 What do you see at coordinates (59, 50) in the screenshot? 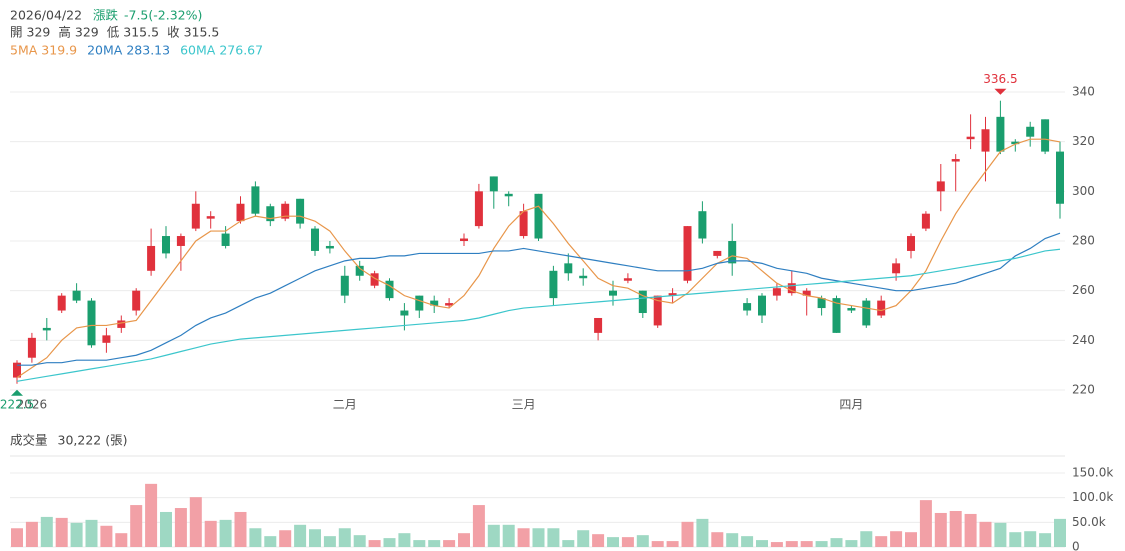
I see `legend-value: 319.9` at bounding box center [59, 50].